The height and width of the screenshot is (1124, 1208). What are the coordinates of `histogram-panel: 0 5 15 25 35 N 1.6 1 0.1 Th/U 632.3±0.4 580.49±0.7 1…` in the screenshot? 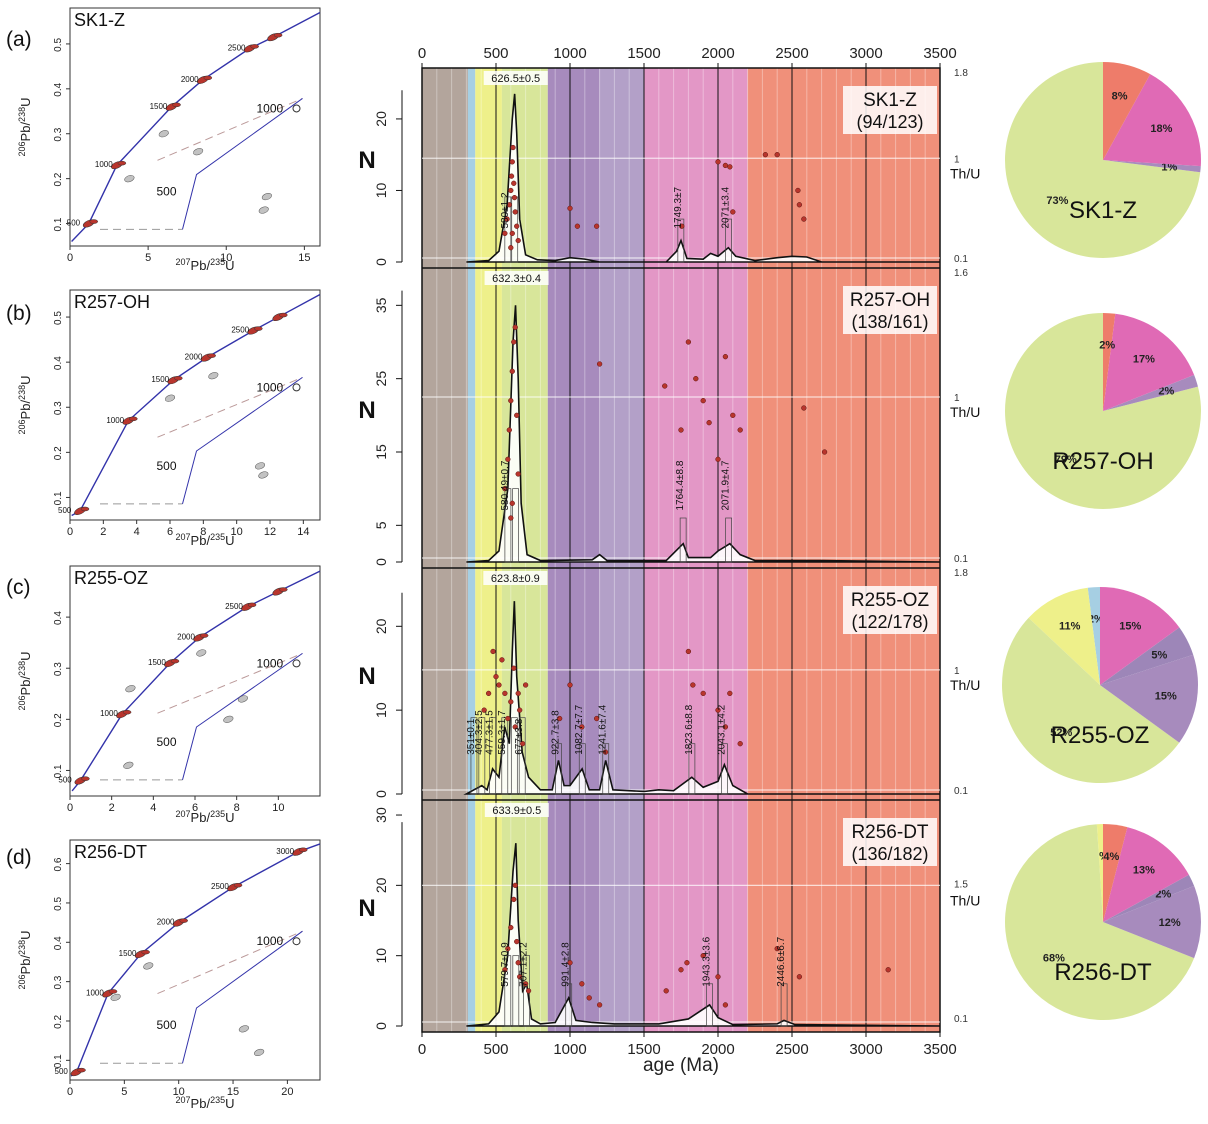 It's located at (669, 416).